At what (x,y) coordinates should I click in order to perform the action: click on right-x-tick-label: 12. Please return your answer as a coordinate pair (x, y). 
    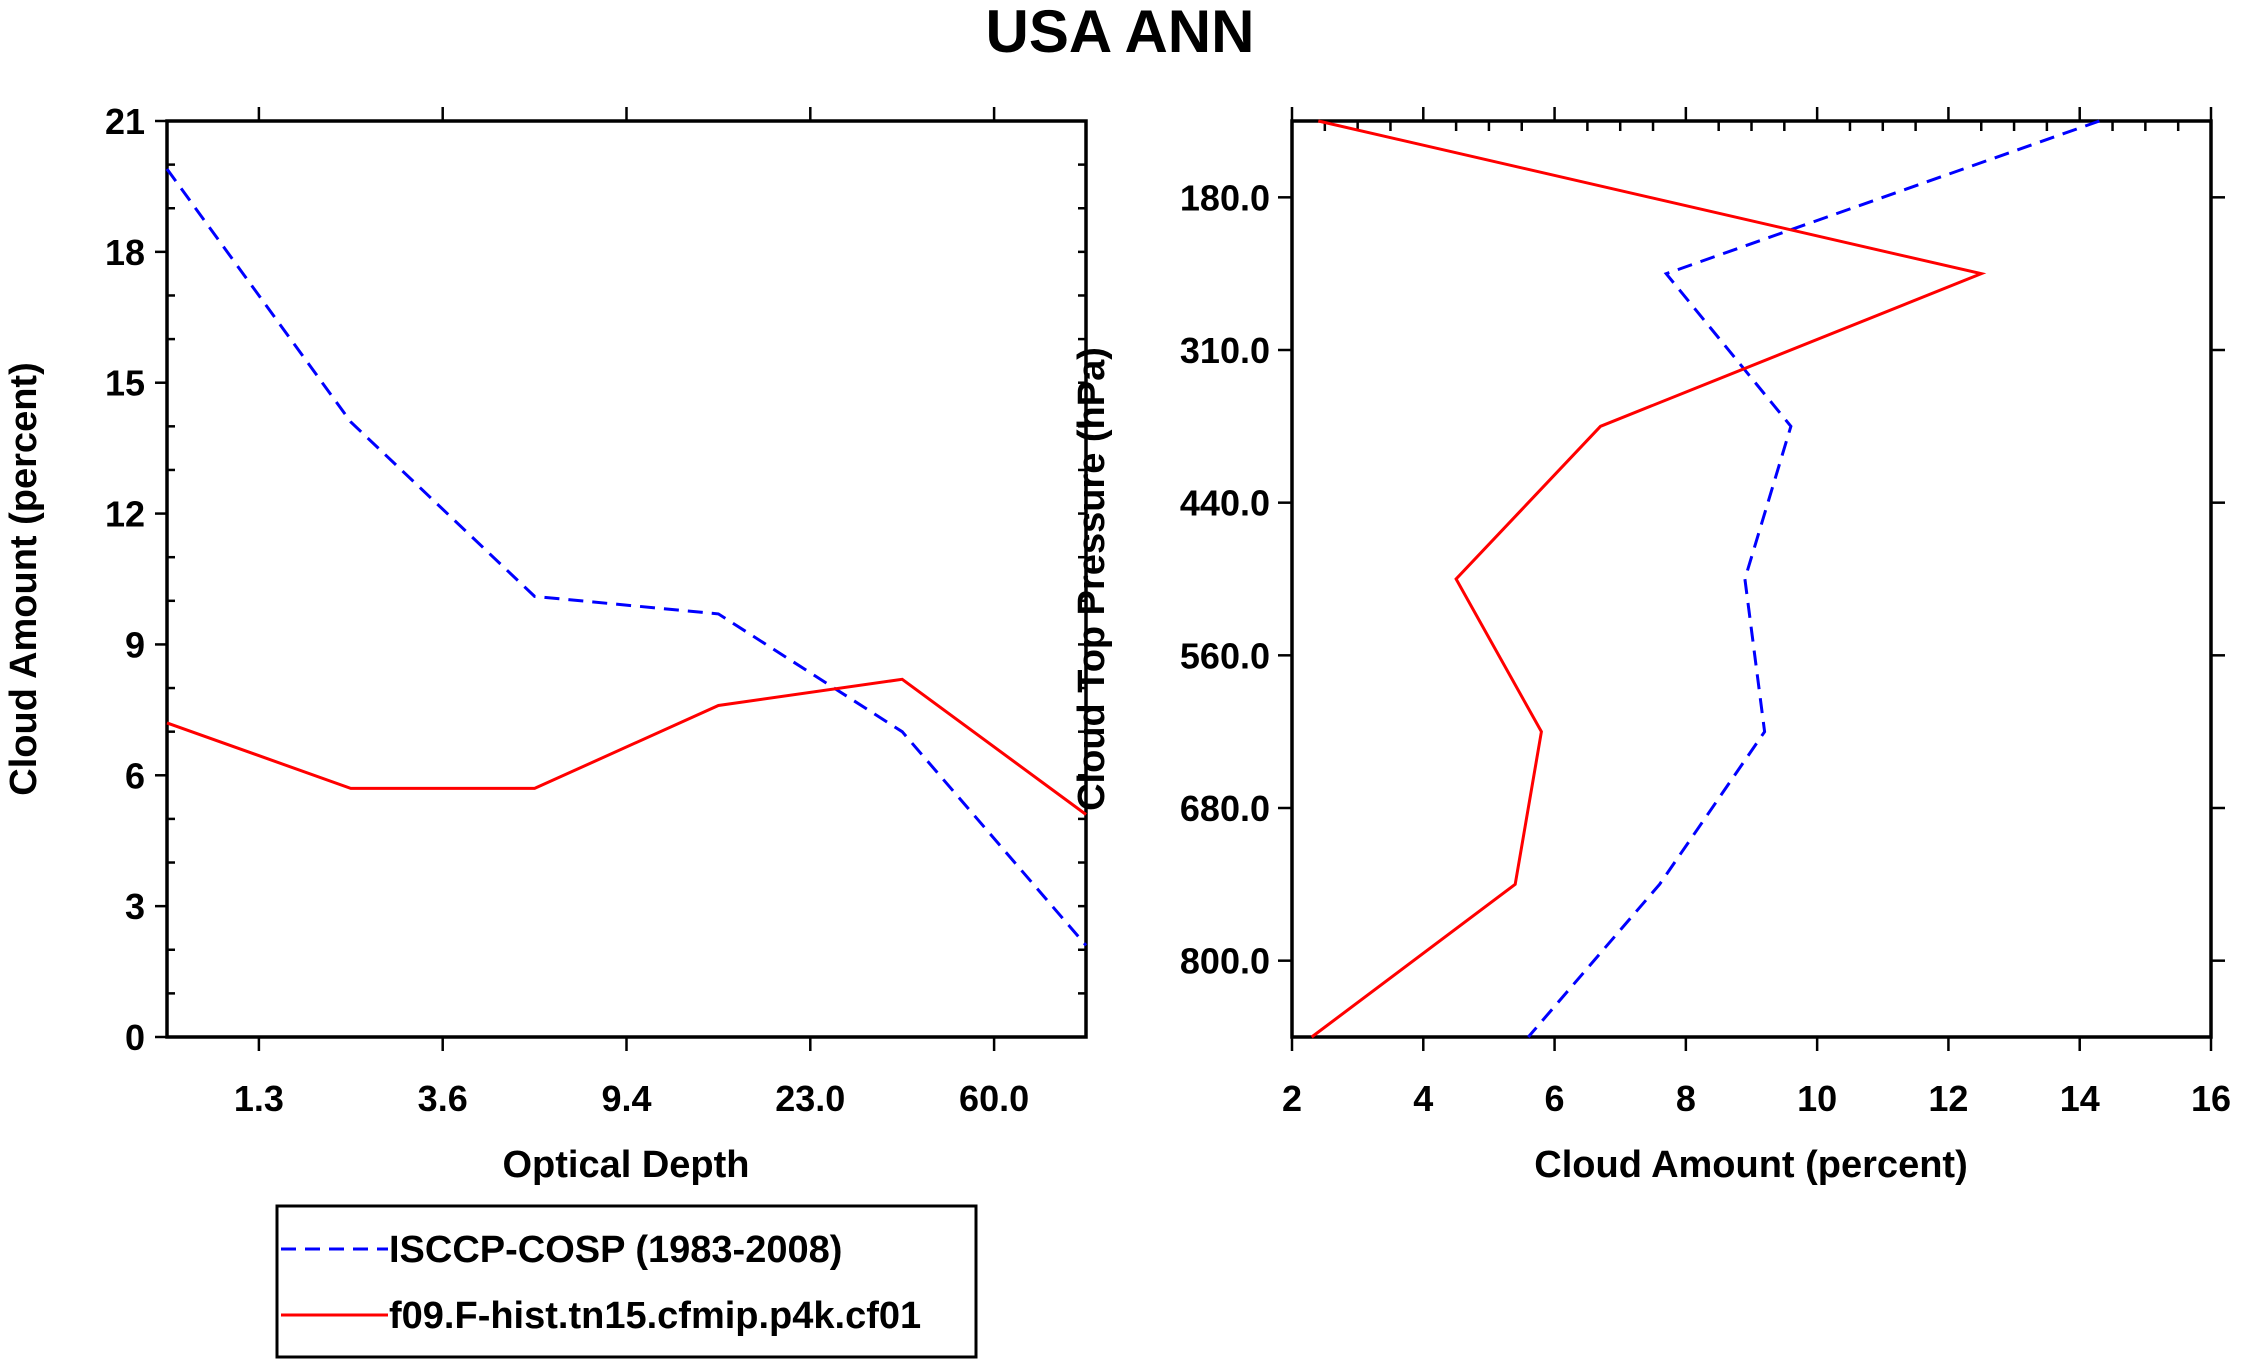
    Looking at the image, I should click on (1948, 1098).